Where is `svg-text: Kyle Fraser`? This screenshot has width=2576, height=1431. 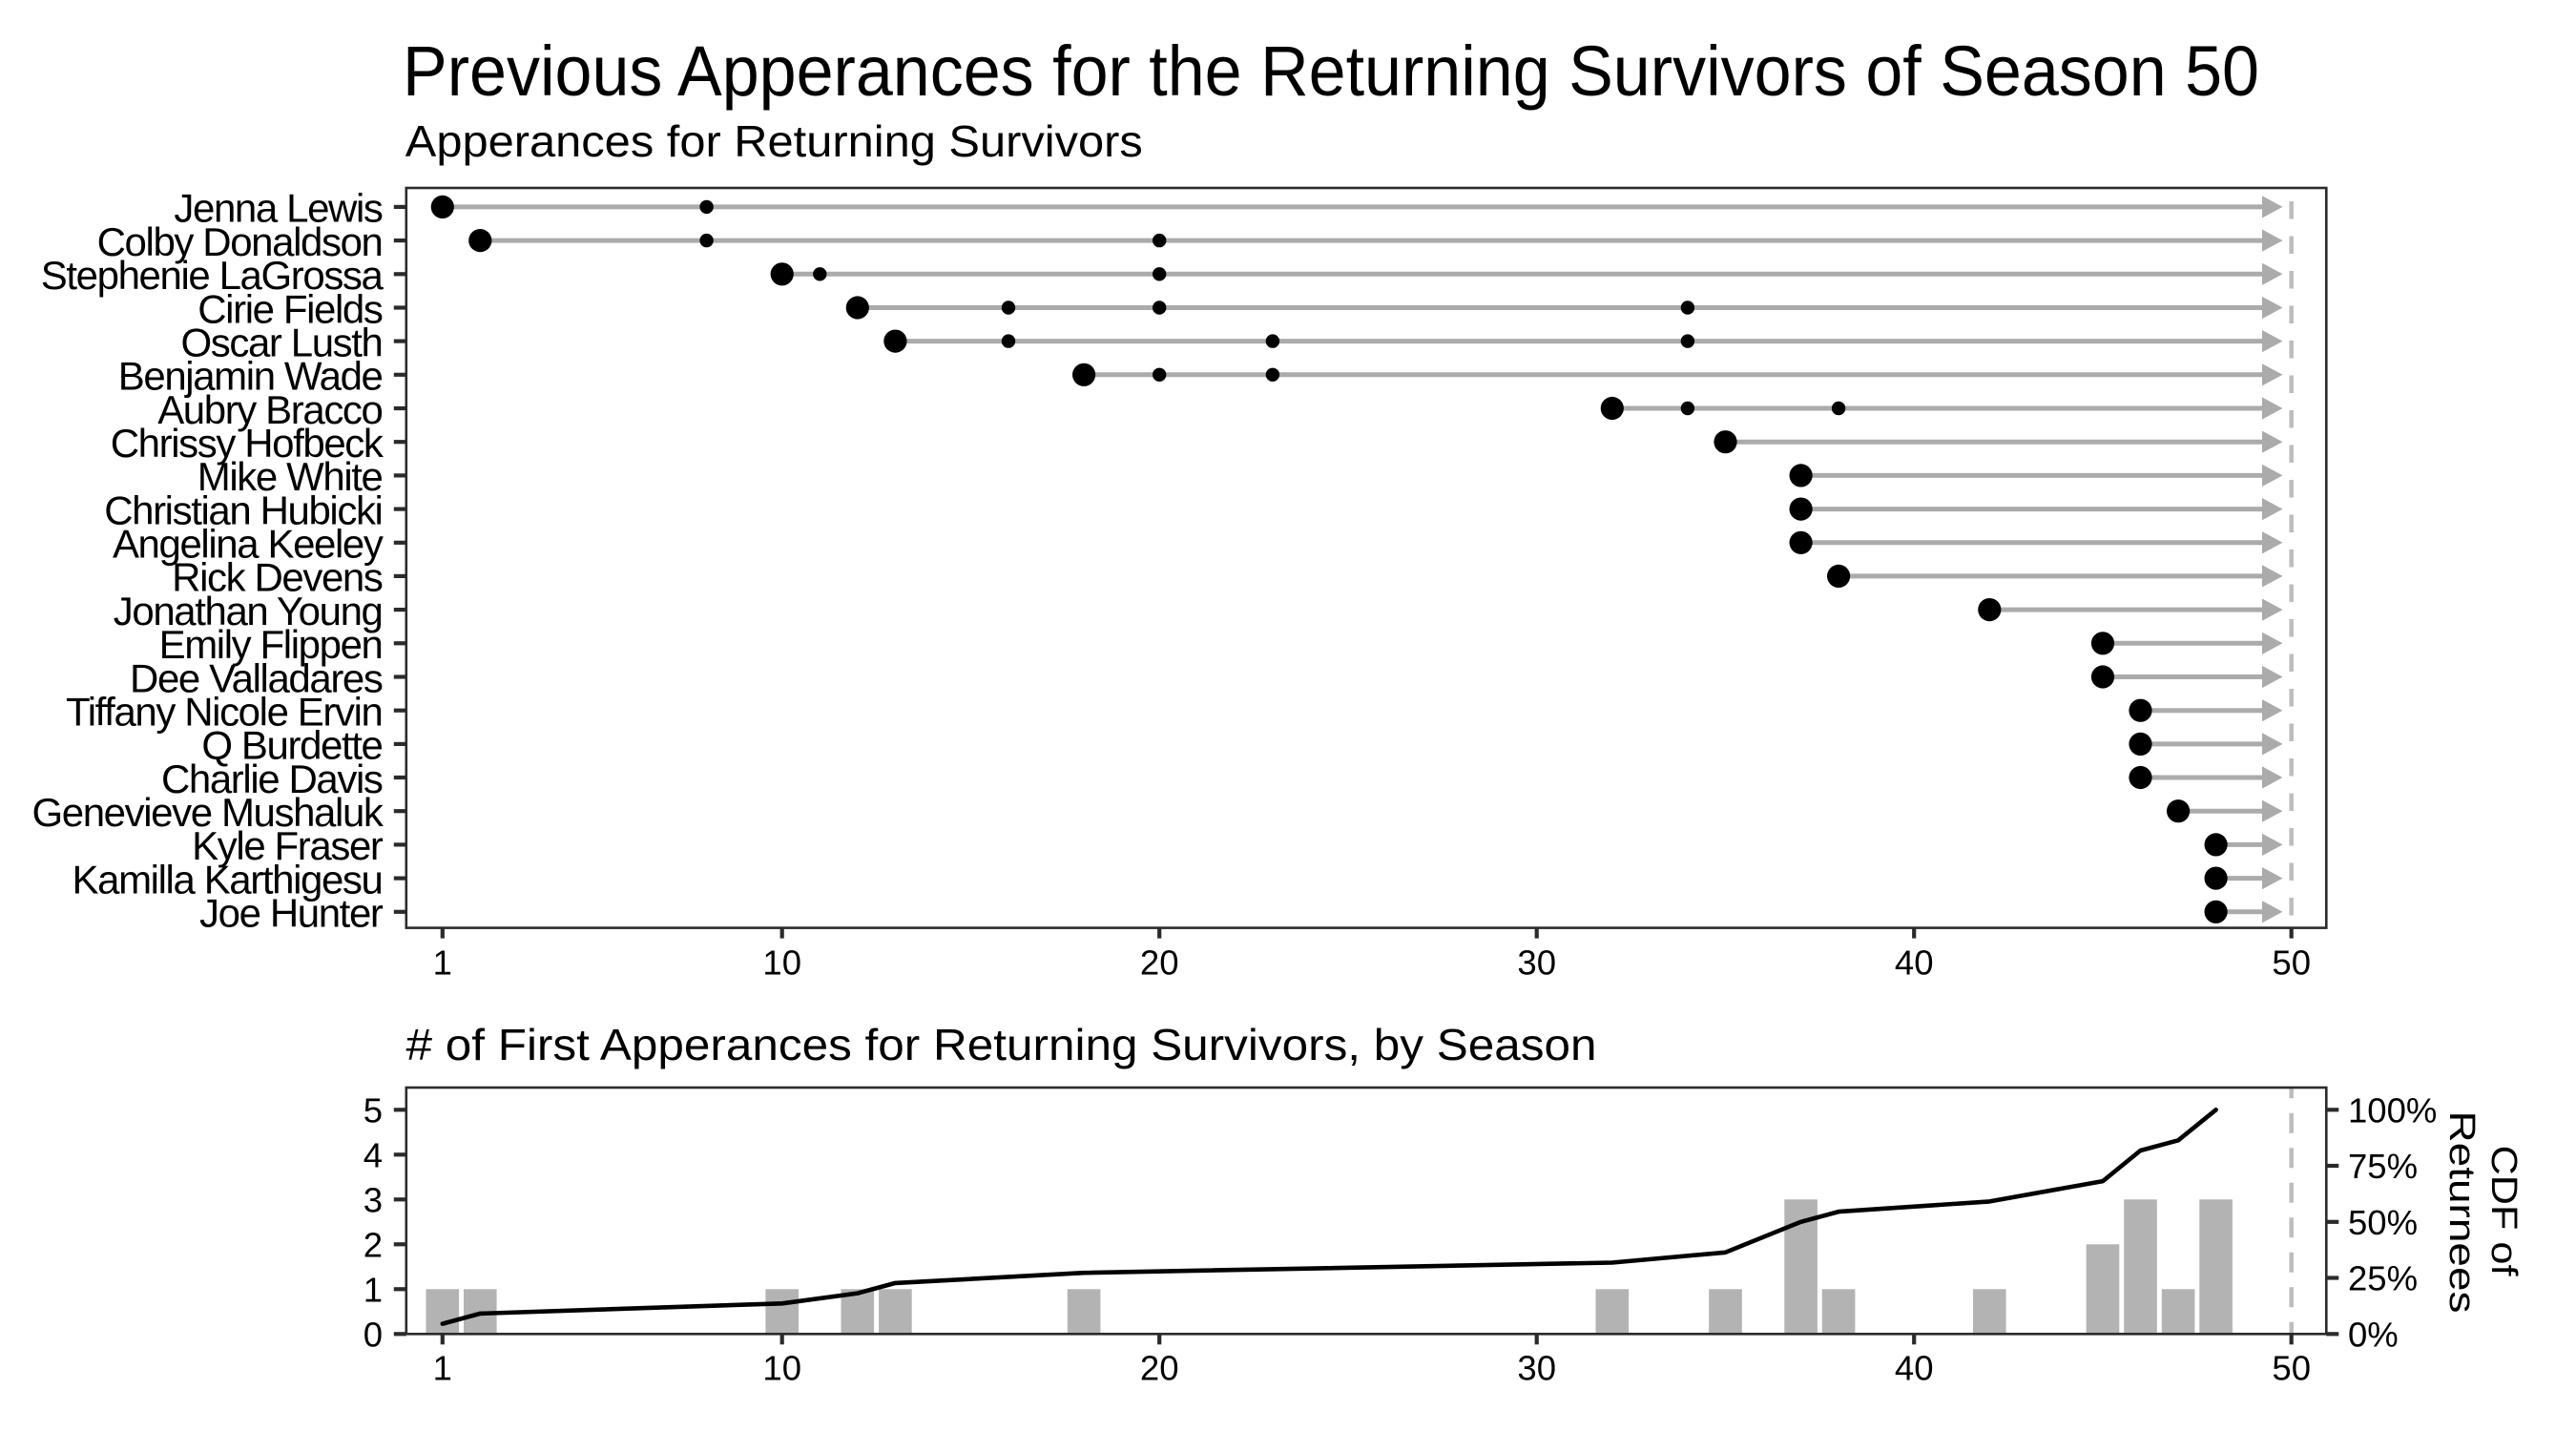 svg-text: Kyle Fraser is located at coordinates (288, 846).